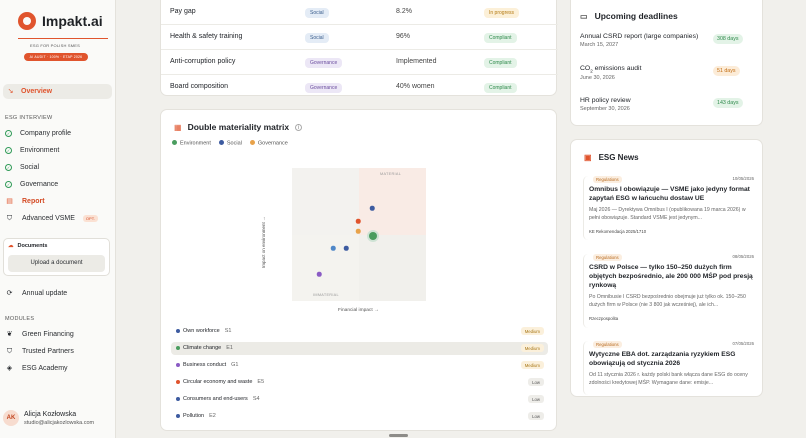 The height and width of the screenshot is (438, 806). I want to click on news-date: 08/05/2026, so click(743, 256).